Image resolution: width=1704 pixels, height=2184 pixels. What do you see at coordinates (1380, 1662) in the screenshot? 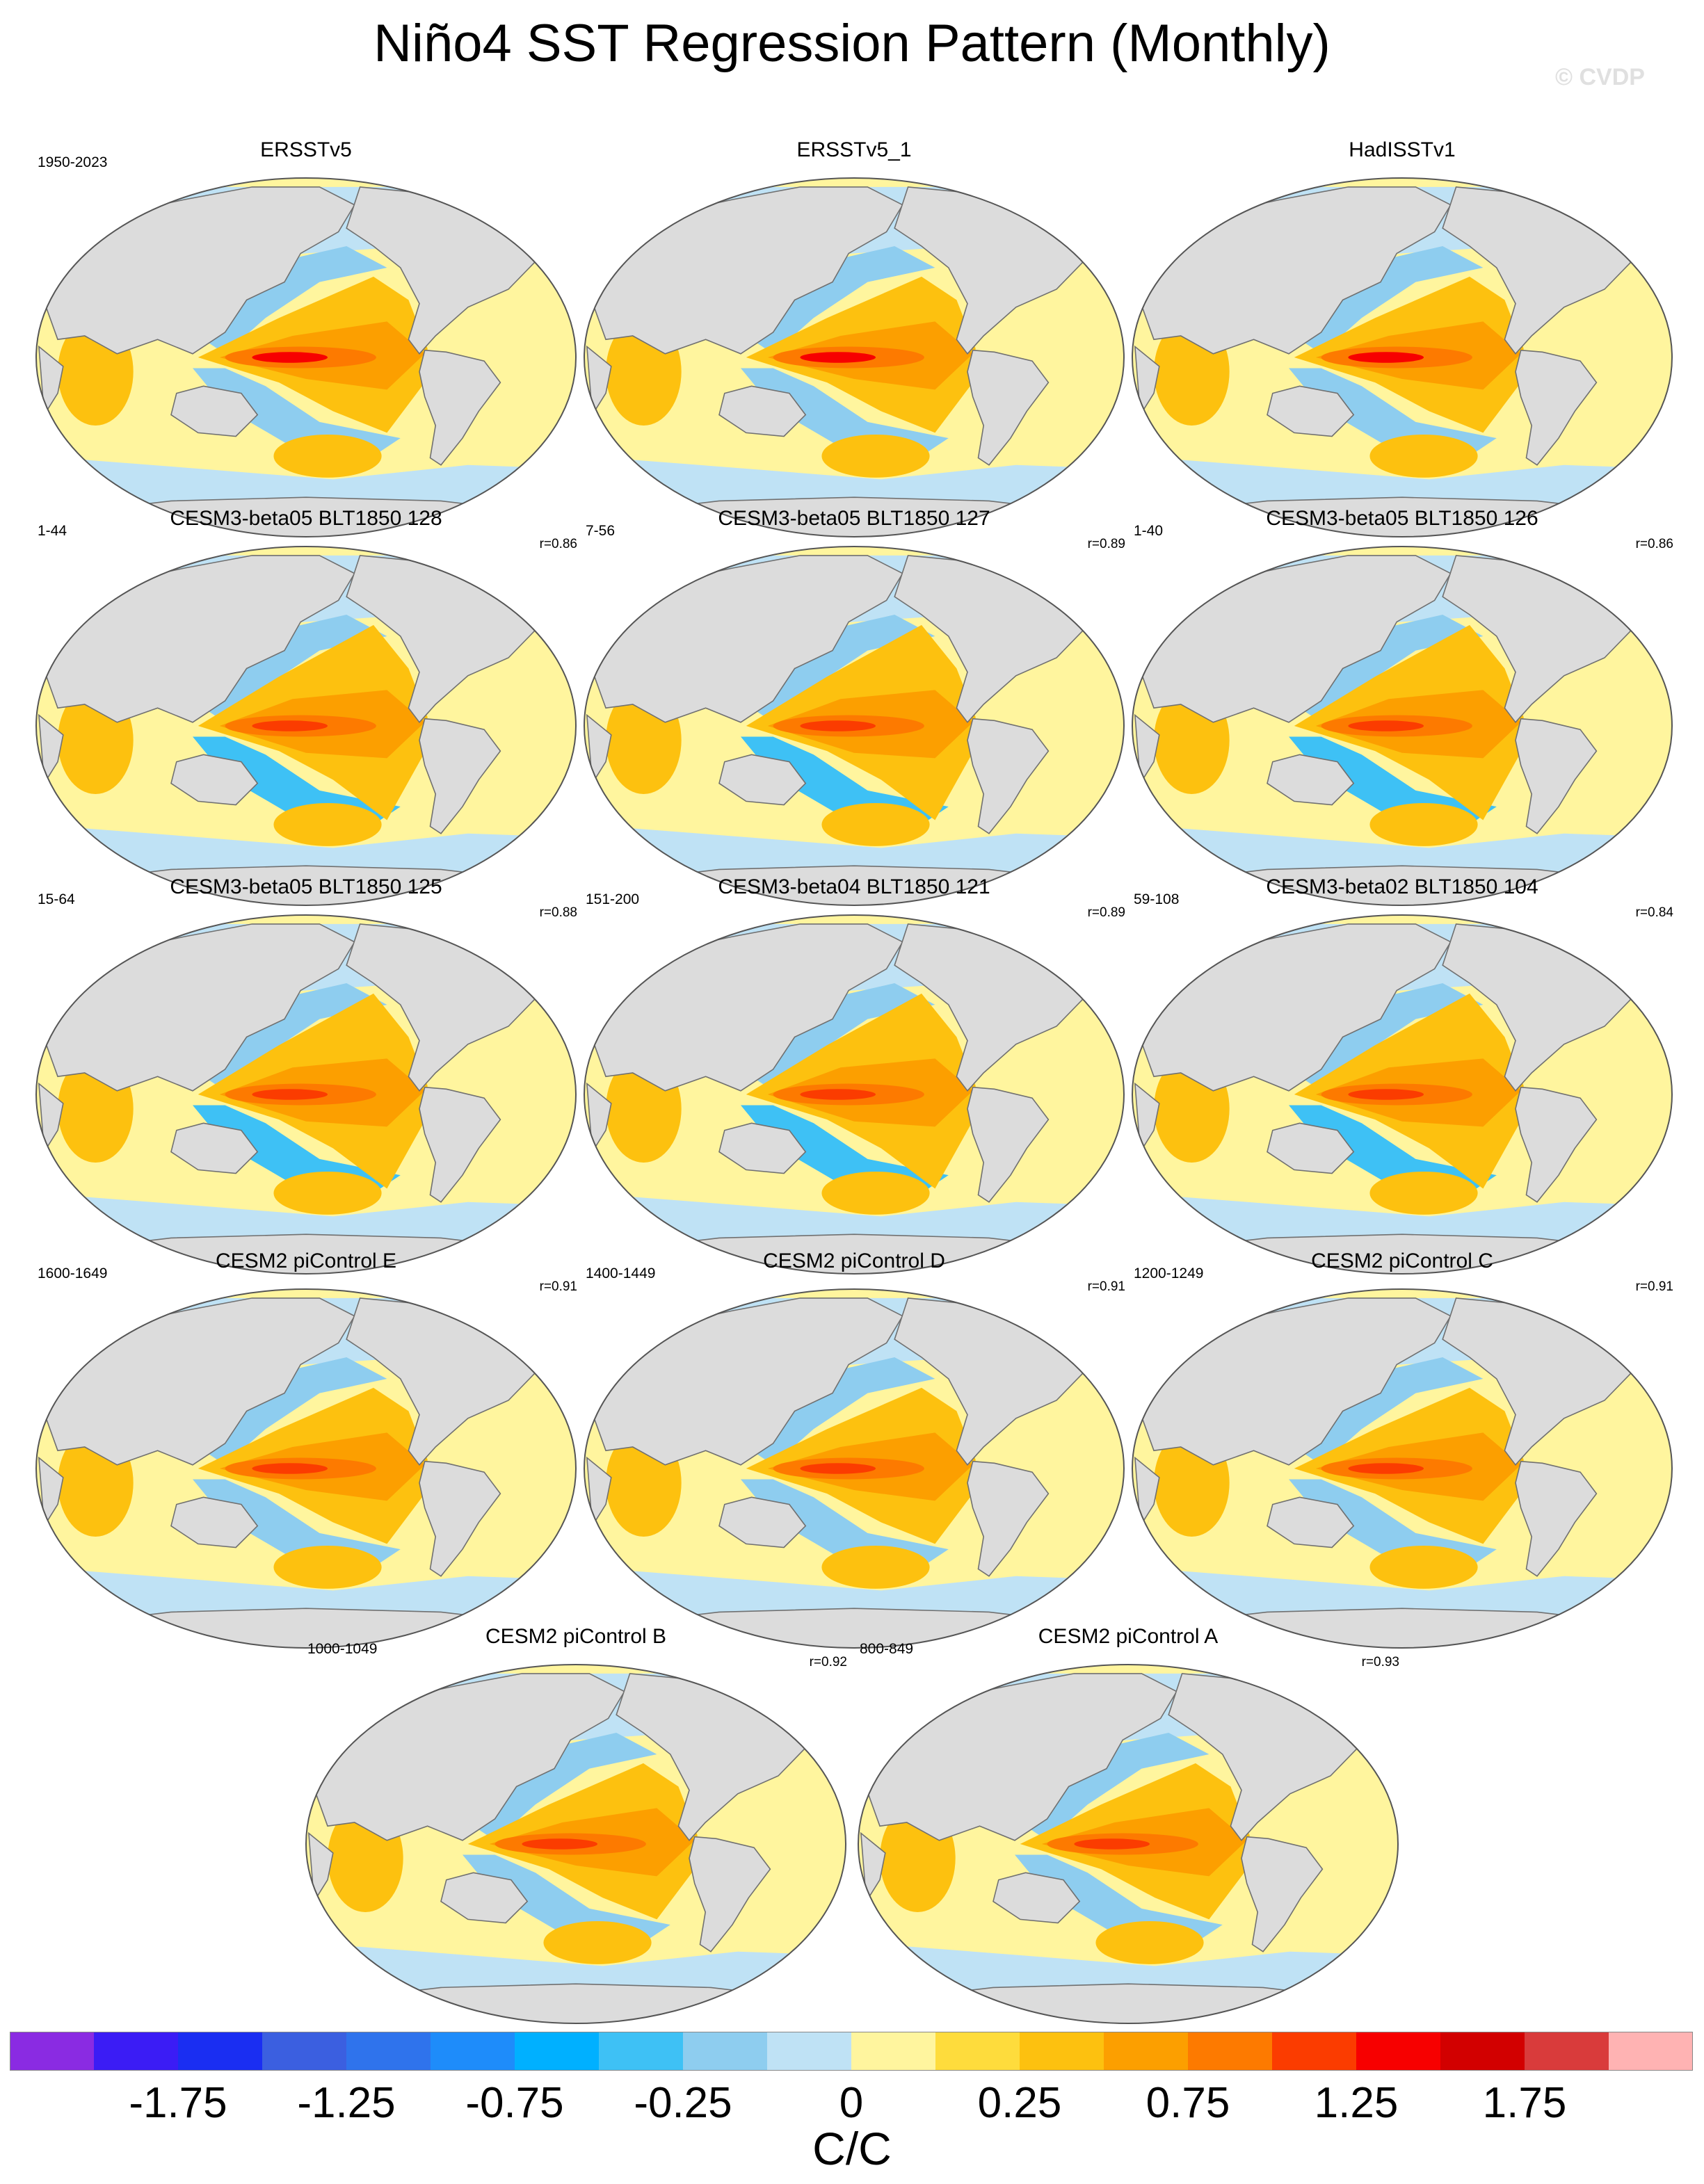
I see `panel-correlation: r=0.93` at bounding box center [1380, 1662].